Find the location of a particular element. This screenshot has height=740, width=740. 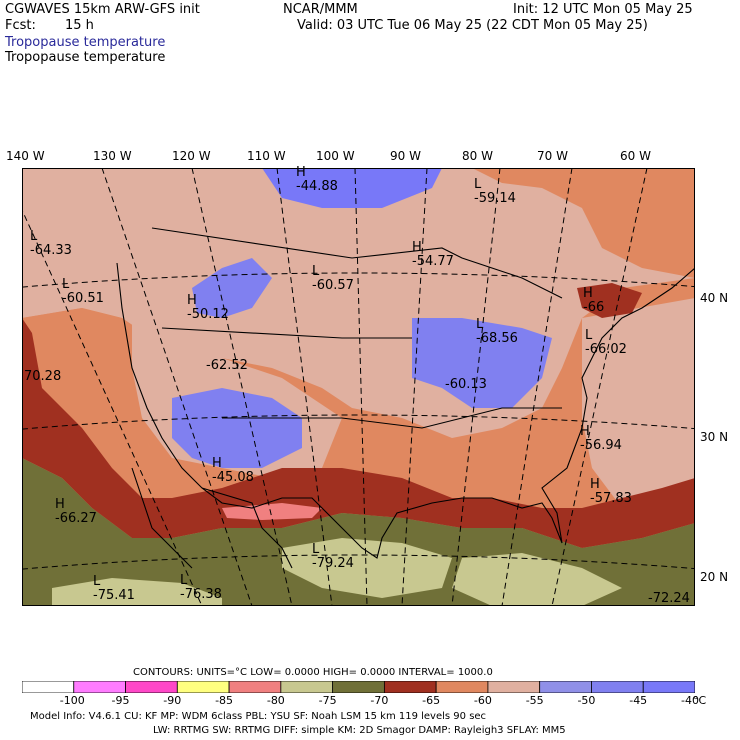

lon-label-70w: 70 W is located at coordinates (552, 156).